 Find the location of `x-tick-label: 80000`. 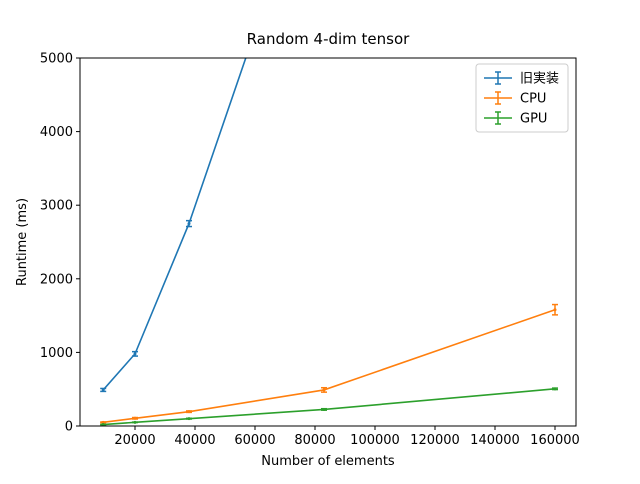

x-tick-label: 80000 is located at coordinates (314, 440).